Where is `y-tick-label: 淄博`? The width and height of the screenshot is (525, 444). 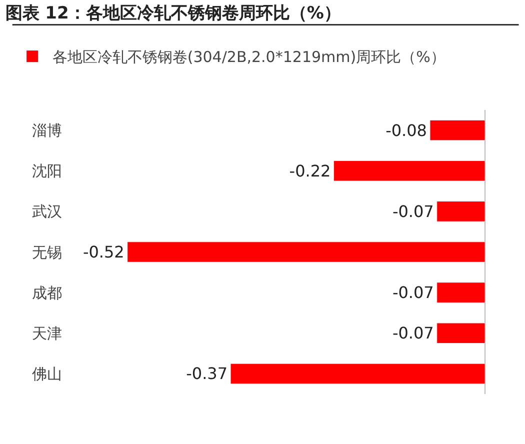
y-tick-label: 淄博 is located at coordinates (47, 131).